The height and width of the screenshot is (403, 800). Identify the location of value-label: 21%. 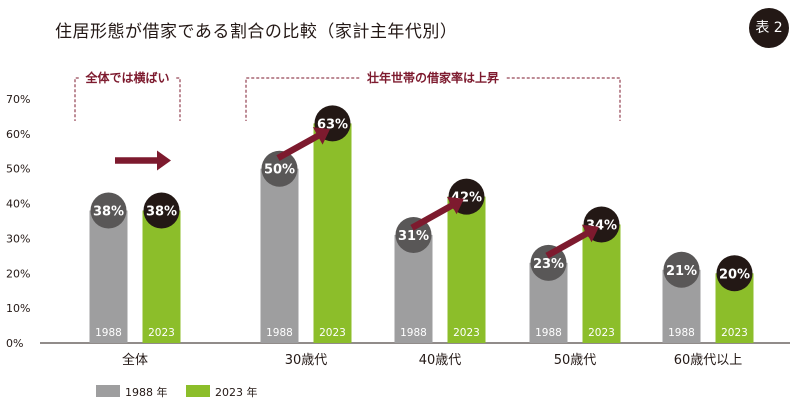
(681, 271).